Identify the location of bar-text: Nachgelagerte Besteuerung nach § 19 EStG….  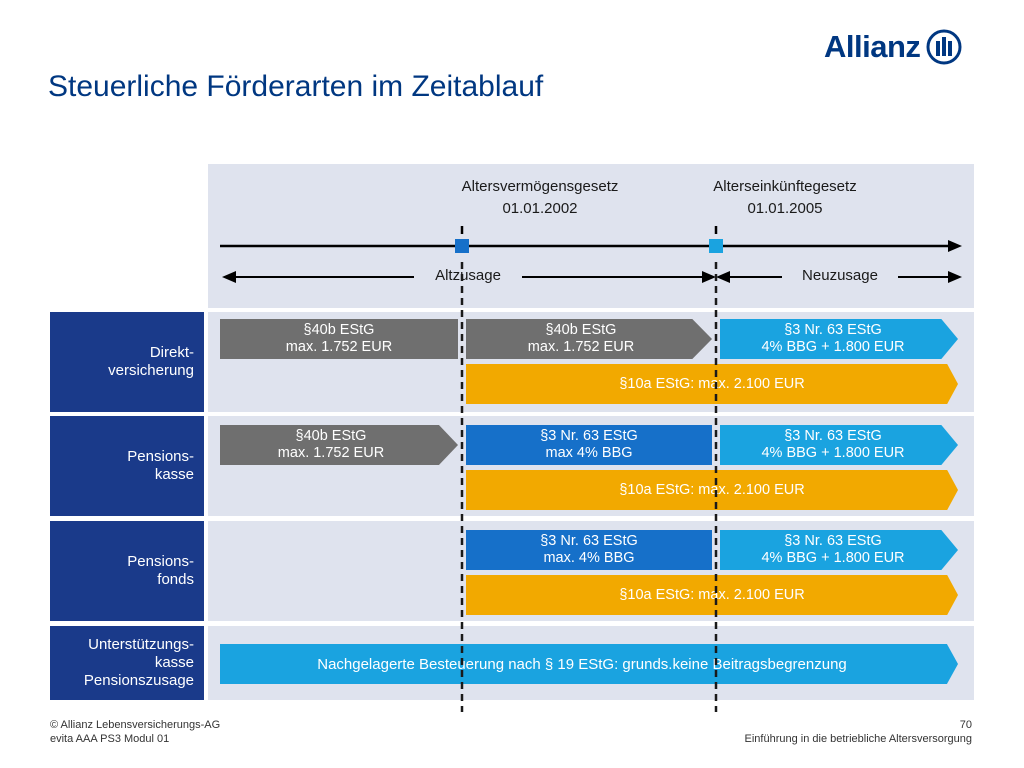
(582, 664).